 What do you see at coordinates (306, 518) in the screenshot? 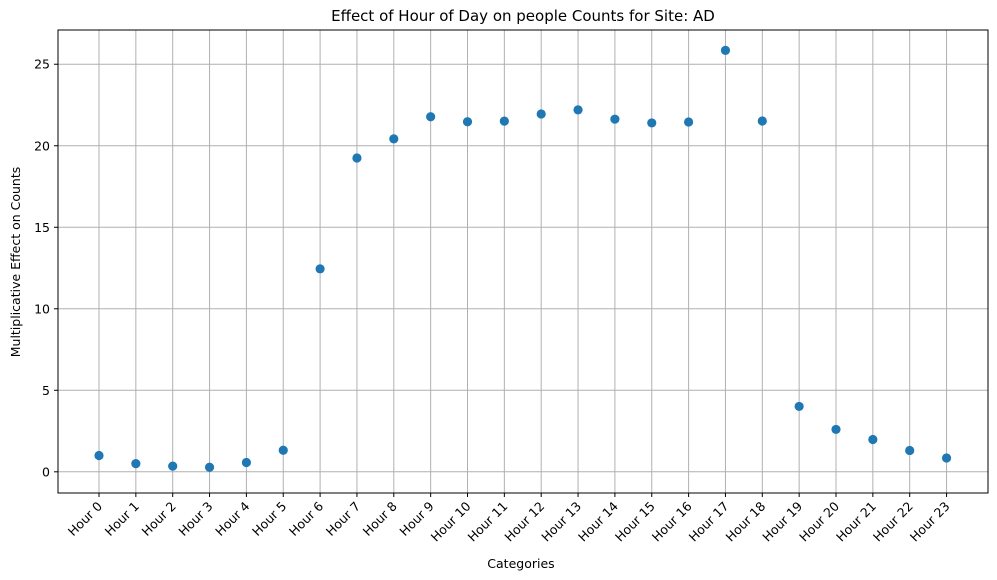
I see `x-tick-label: Hour 6` at bounding box center [306, 518].